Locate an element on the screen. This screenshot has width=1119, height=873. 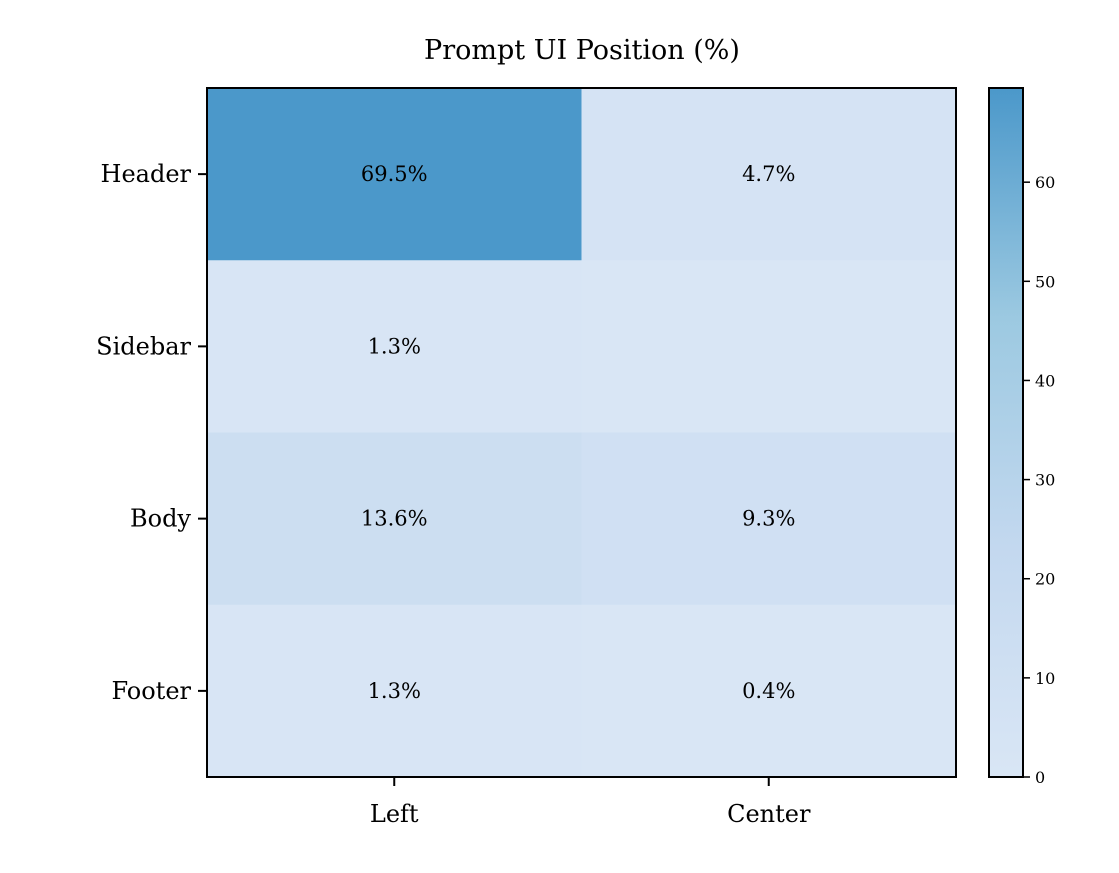
cell-value-label: 4.7% is located at coordinates (768, 174).